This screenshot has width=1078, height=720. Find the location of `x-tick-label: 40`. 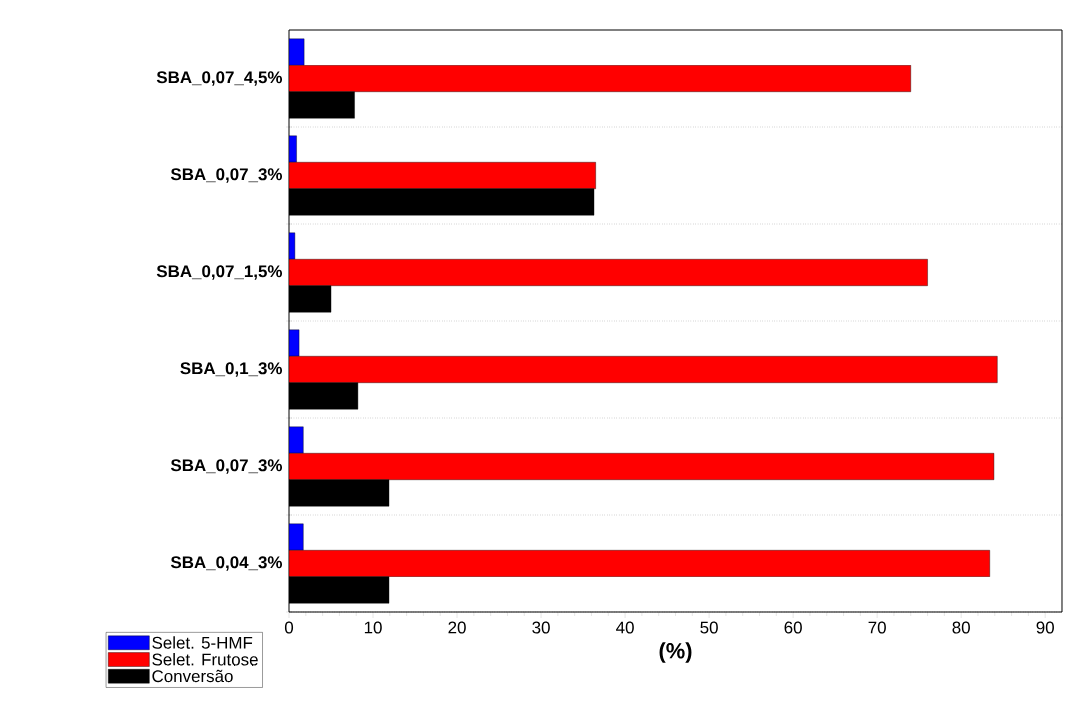

x-tick-label: 40 is located at coordinates (625, 627).